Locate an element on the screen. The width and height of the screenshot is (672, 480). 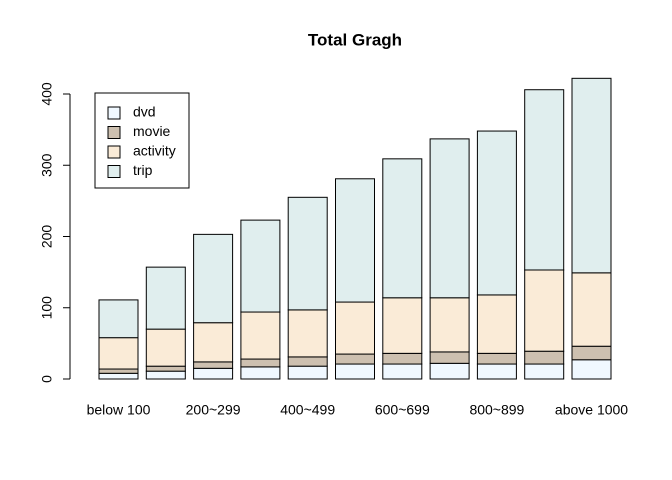
legend-label: dvd is located at coordinates (144, 112).